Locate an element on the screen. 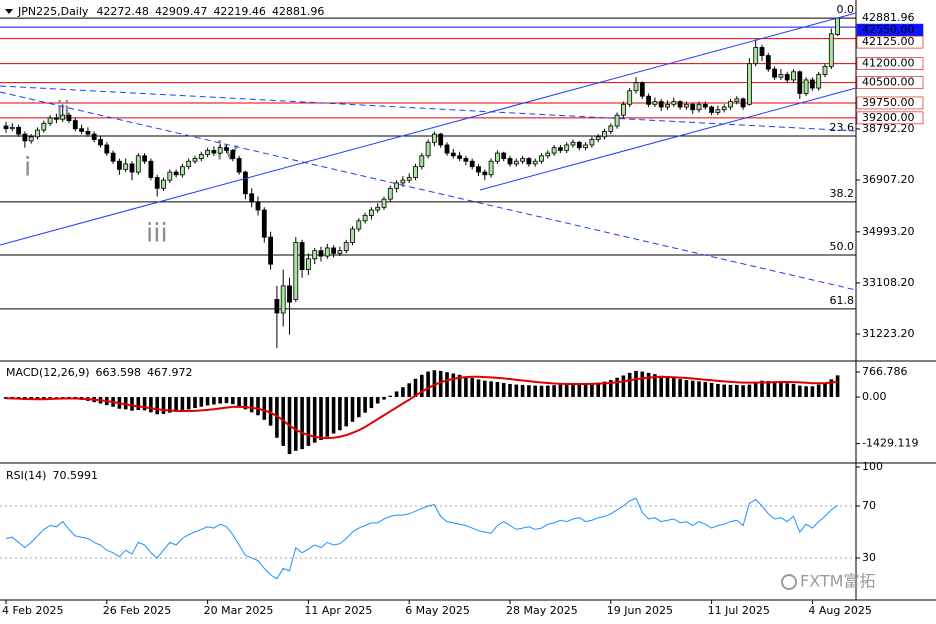 The image size is (936, 624). y-tick-label: 100 is located at coordinates (872, 466).